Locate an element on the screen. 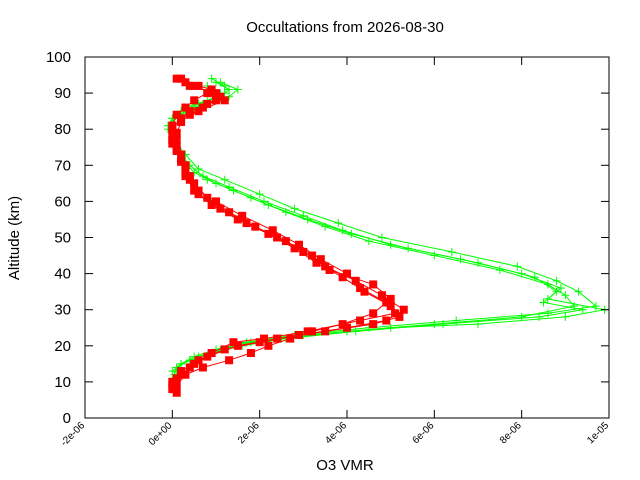 Image resolution: width=640 pixels, height=480 pixels. x-tick-label: 6e-06 is located at coordinates (424, 433).